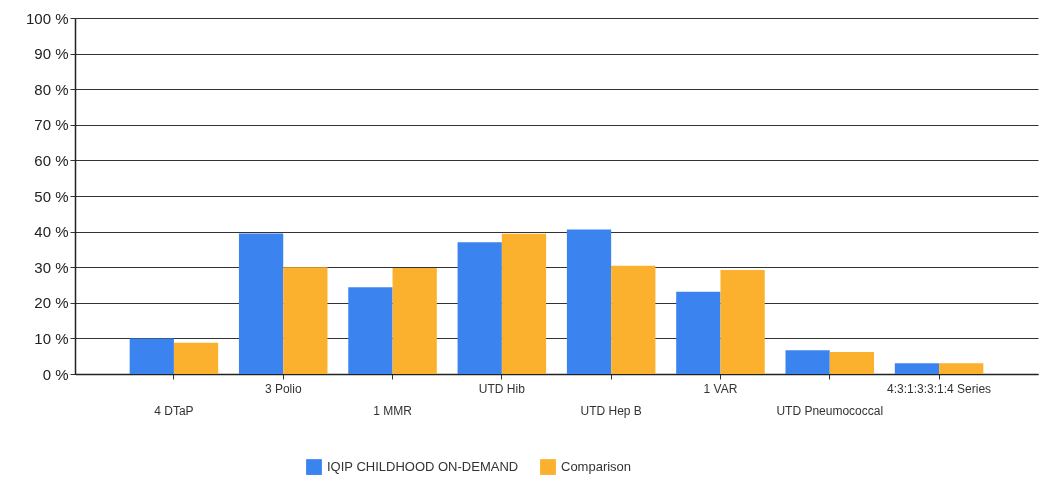  I want to click on y-tick-label: 20 %, so click(51, 303).